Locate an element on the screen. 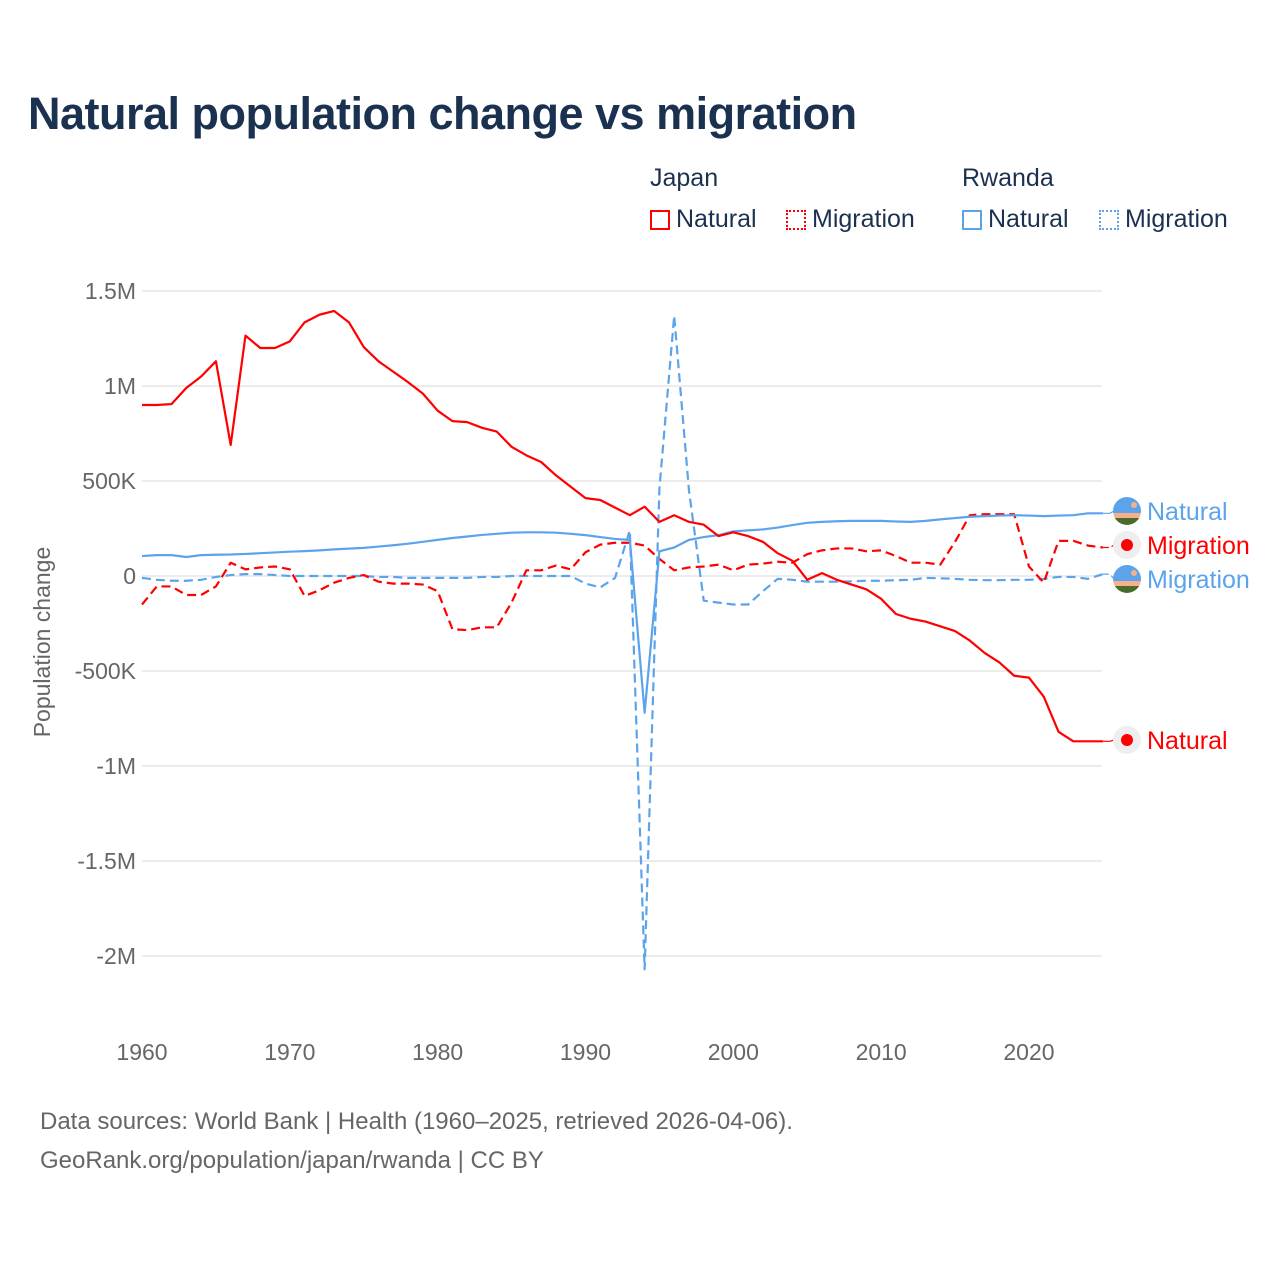 The height and width of the screenshot is (1280, 1280). y-tick-label: 500K is located at coordinates (109, 481).